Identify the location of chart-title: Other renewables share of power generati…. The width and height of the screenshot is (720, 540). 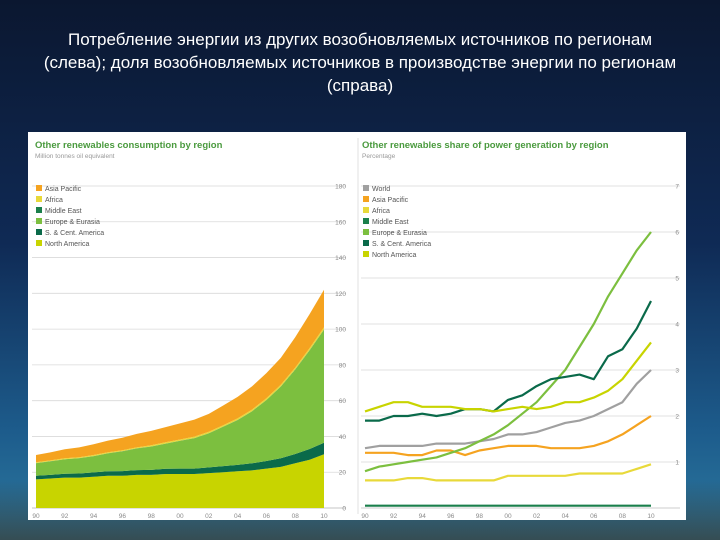
(485, 145).